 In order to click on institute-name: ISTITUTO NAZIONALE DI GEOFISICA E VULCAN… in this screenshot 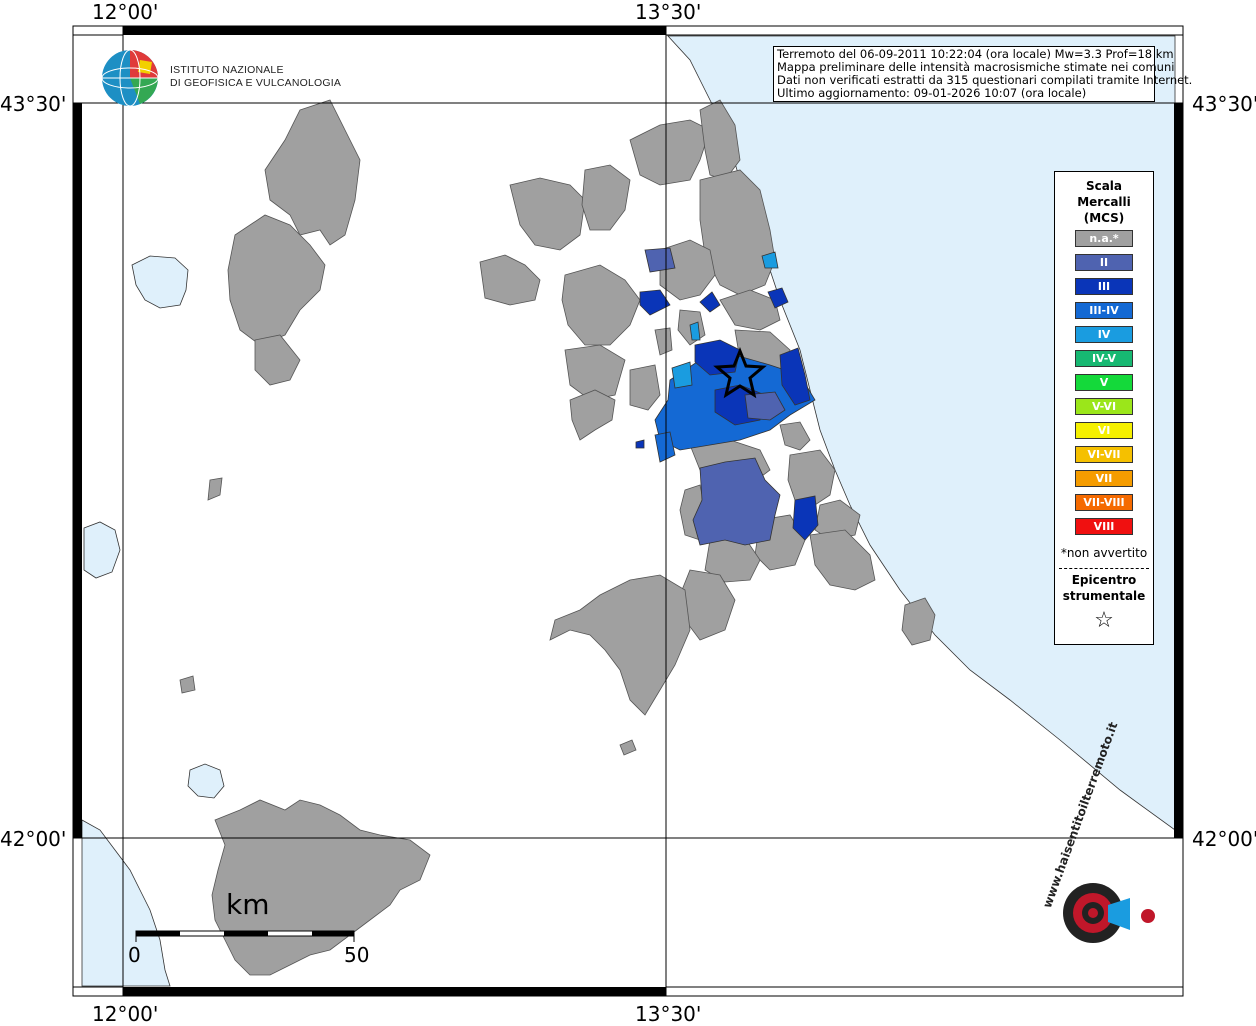, I will do `click(255, 77)`.